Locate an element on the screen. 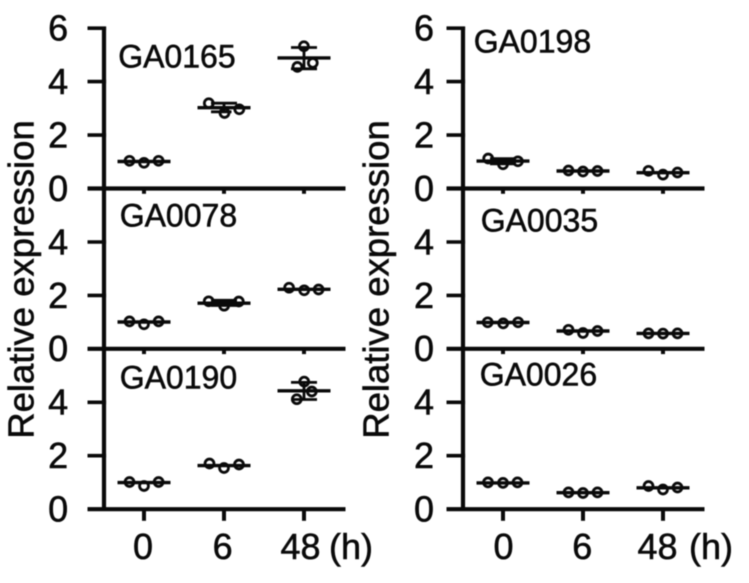  svg-text: GA0190 is located at coordinates (178, 378).